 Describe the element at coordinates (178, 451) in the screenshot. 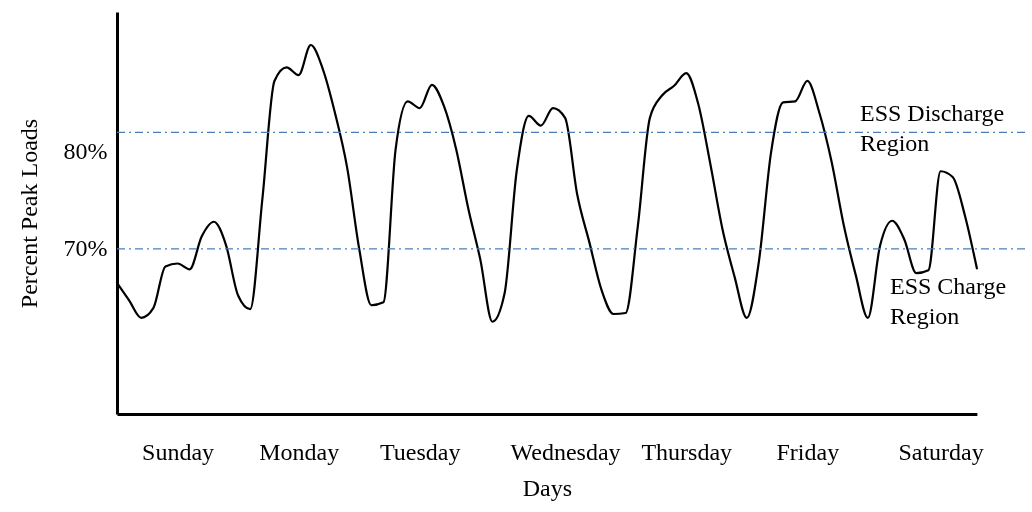

I see `x-tick-label: Sunday` at that location.